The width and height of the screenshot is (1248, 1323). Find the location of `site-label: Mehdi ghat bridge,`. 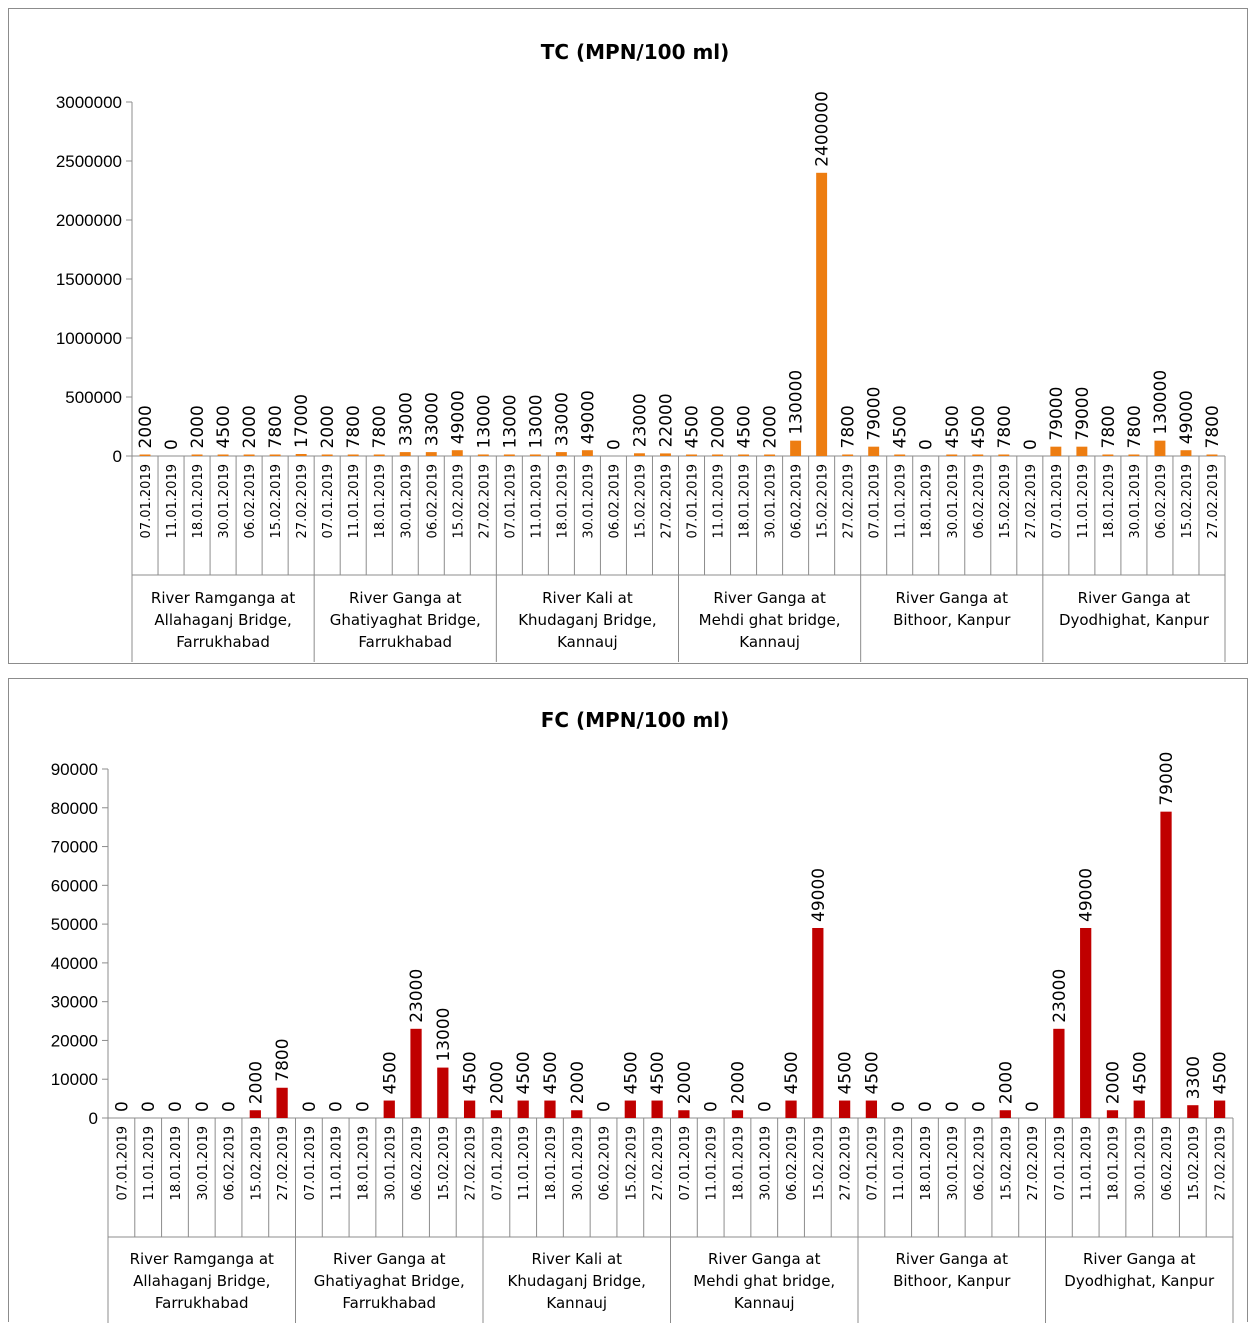

site-label: Mehdi ghat bridge, is located at coordinates (770, 620).